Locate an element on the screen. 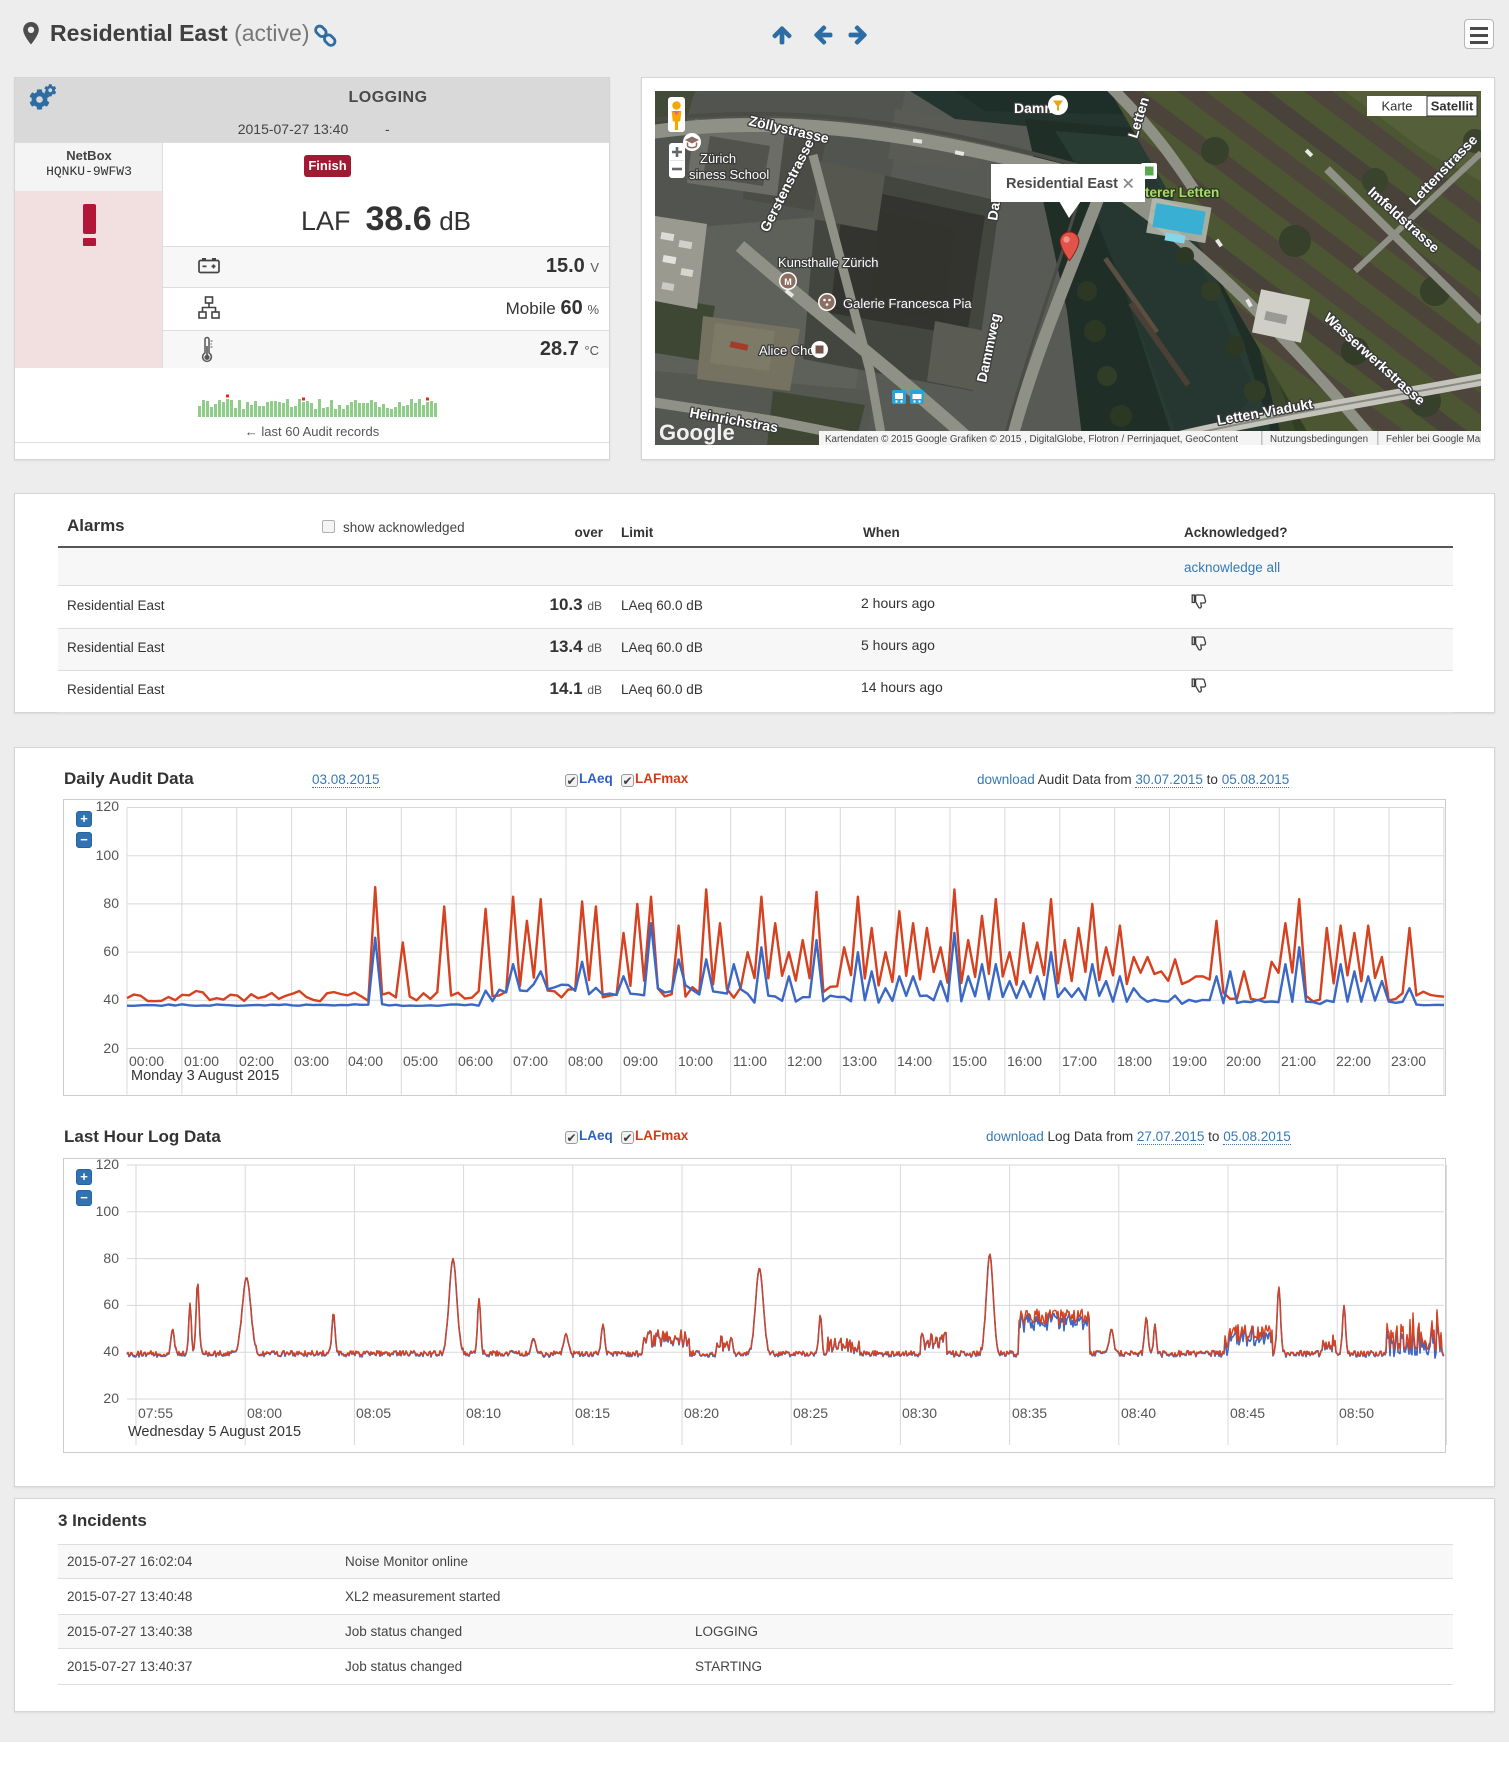 The image size is (1509, 1778). svg-text: Kunsthalle Zürich is located at coordinates (828, 262).